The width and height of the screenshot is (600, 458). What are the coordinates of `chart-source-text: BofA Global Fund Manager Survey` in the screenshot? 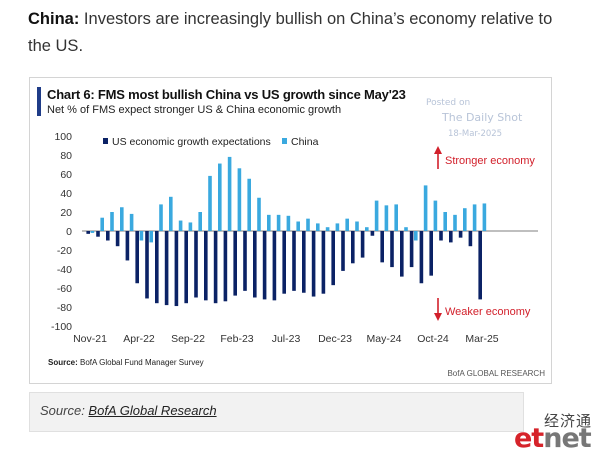 It's located at (140, 362).